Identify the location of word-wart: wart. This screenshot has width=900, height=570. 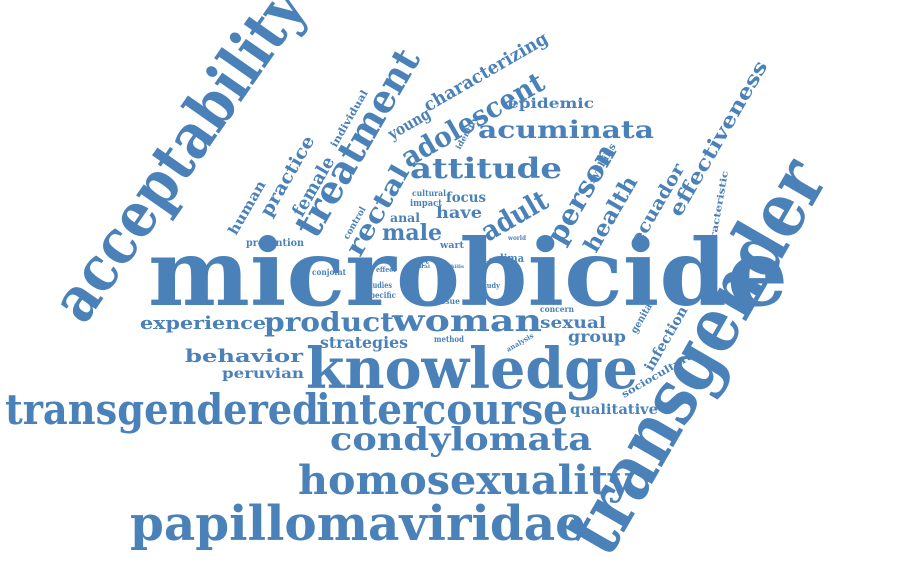
(452, 246).